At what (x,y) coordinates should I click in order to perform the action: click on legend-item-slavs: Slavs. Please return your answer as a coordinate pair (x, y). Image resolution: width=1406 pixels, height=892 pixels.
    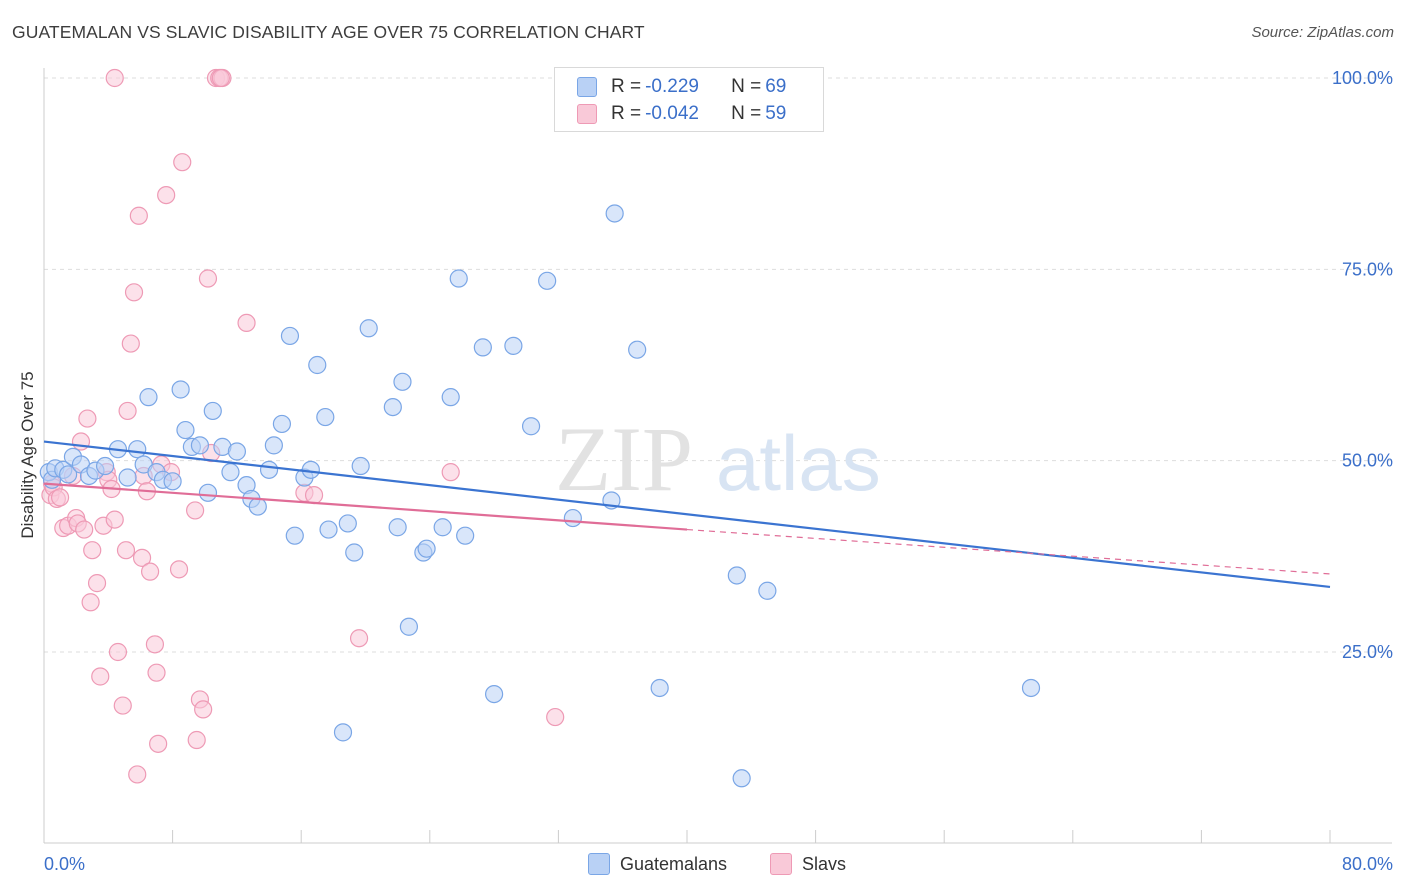
    Looking at the image, I should click on (808, 864).